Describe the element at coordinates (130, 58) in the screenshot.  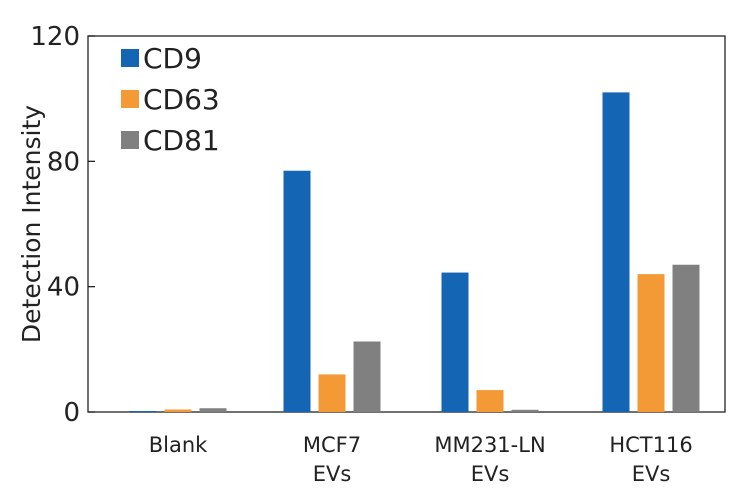
I see `legend-swatch-cd9` at that location.